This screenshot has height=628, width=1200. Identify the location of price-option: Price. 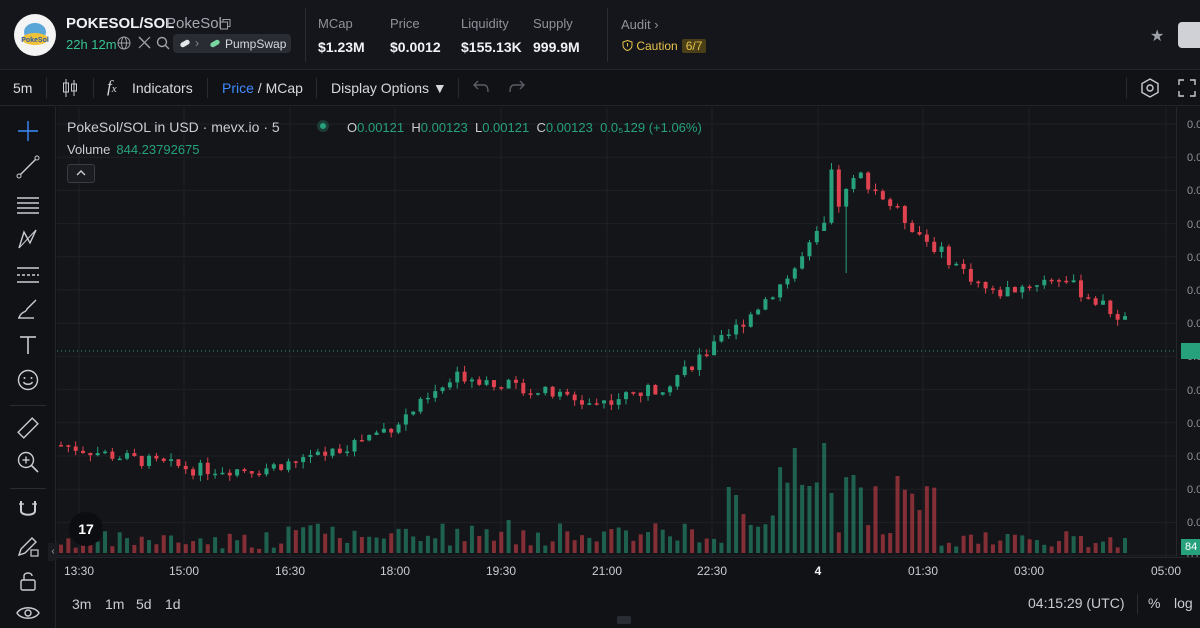
(238, 88).